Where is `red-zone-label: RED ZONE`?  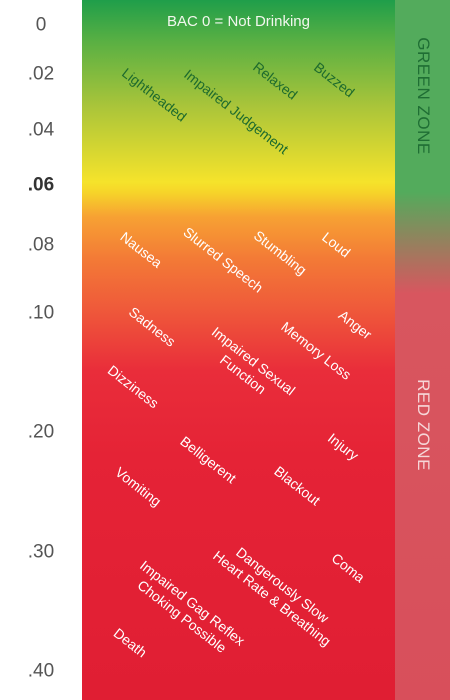
red-zone-label: RED ZONE is located at coordinates (423, 425).